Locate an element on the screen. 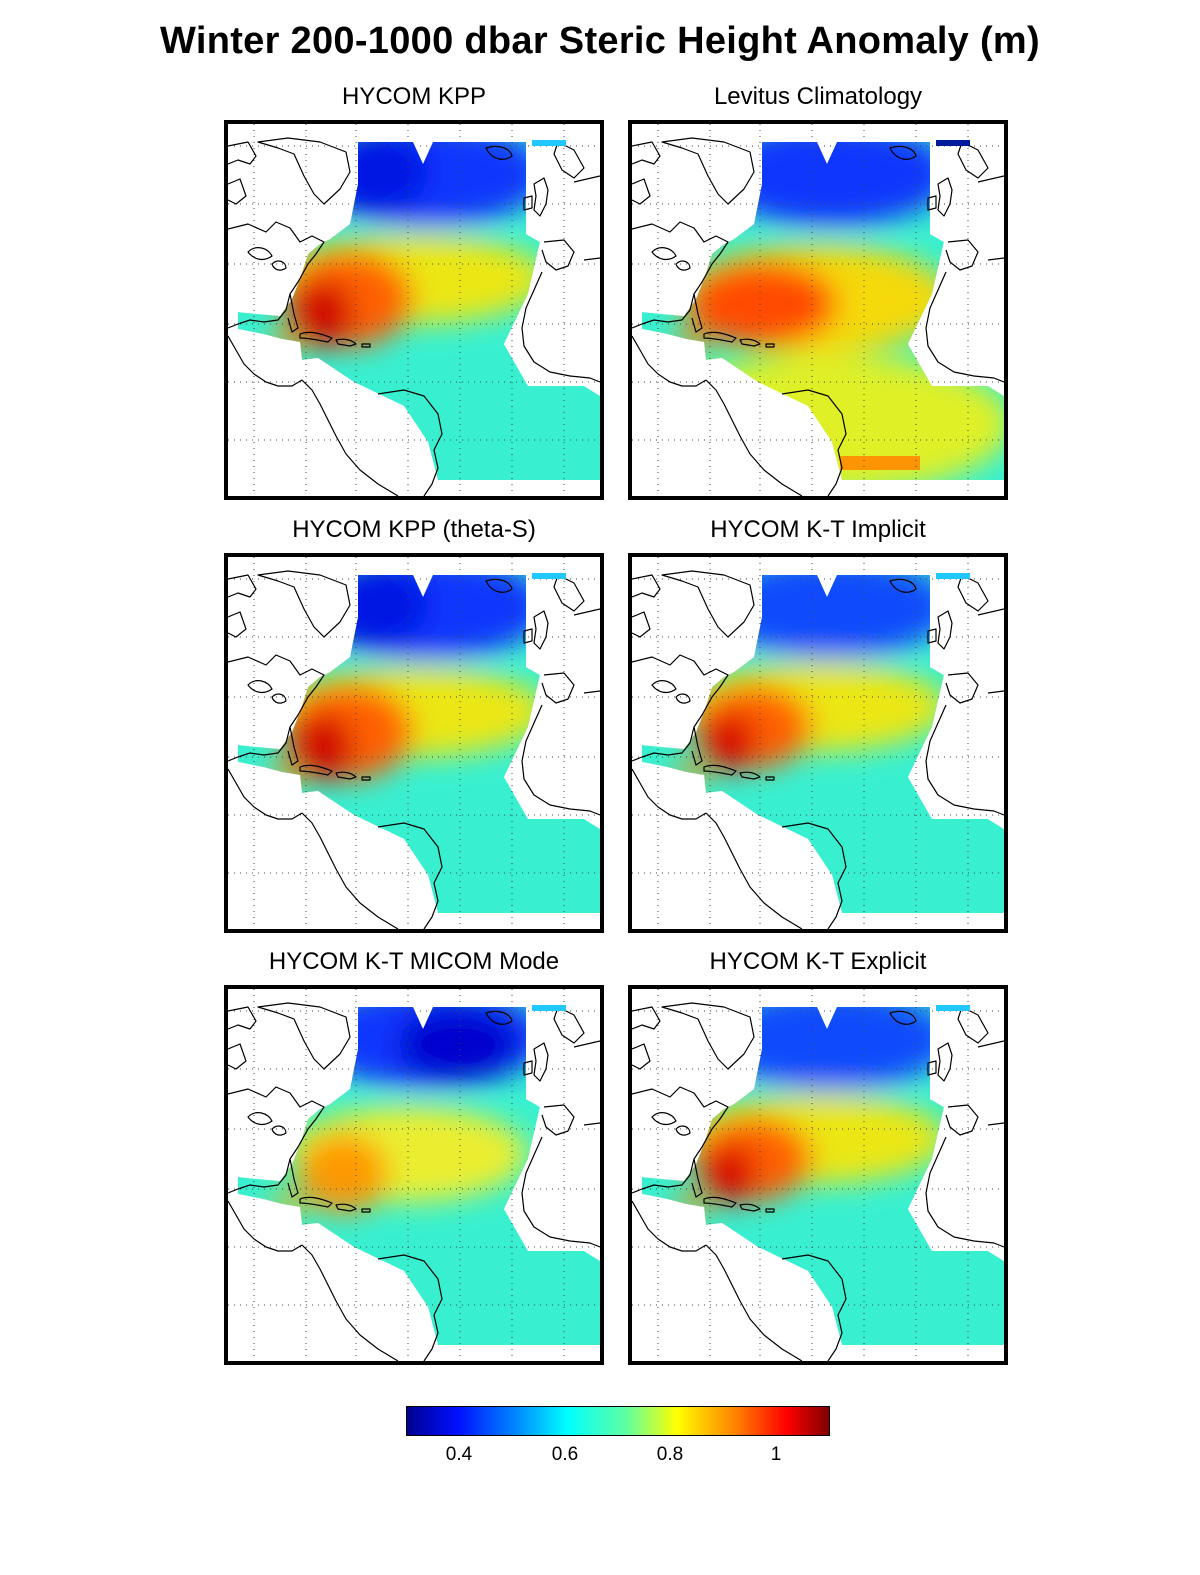 The width and height of the screenshot is (1200, 1575). colorbar-tick-0.8: 0.8 is located at coordinates (670, 1454).